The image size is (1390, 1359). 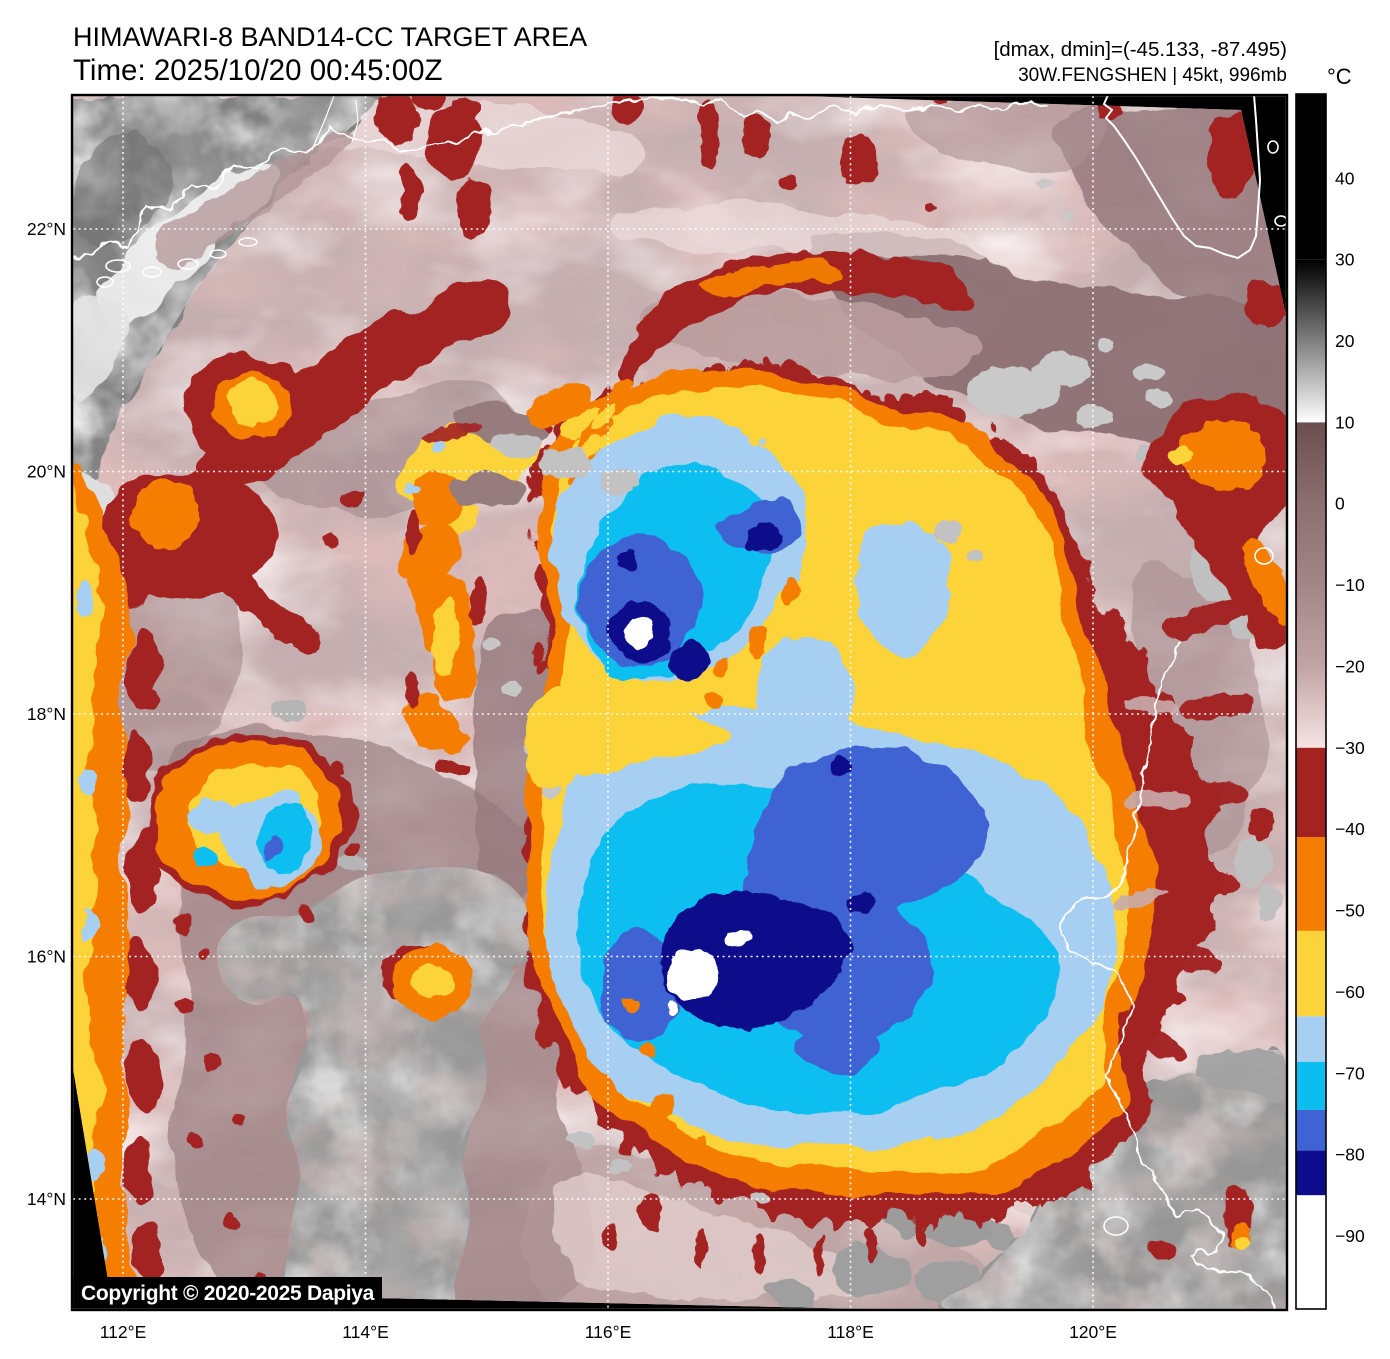 I want to click on svg-text: −80, so click(x=1350, y=1155).